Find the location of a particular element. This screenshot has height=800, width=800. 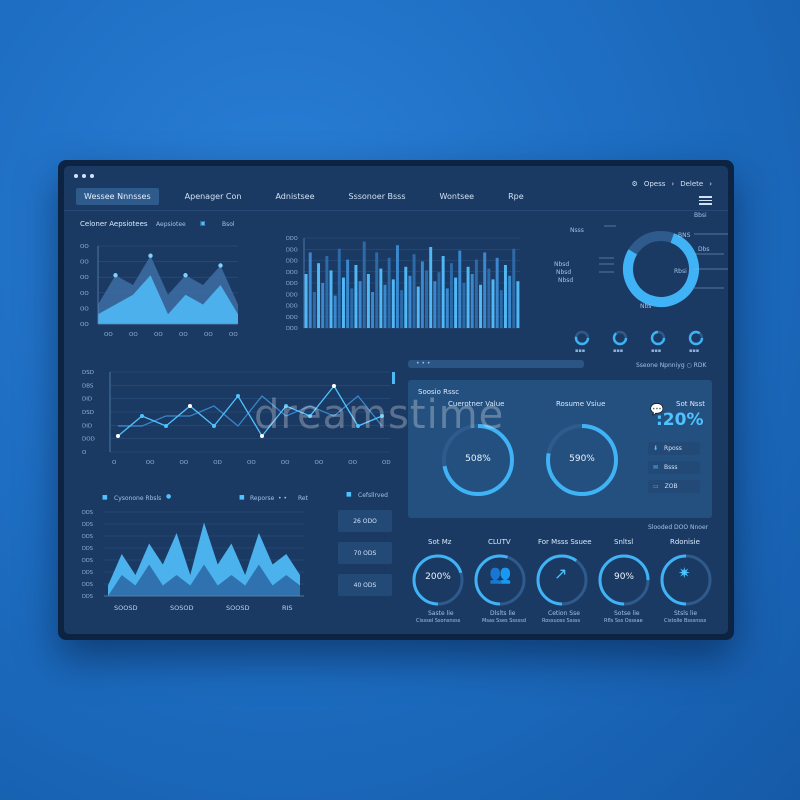

area-panel-icon: ▣ is located at coordinates (203, 223).